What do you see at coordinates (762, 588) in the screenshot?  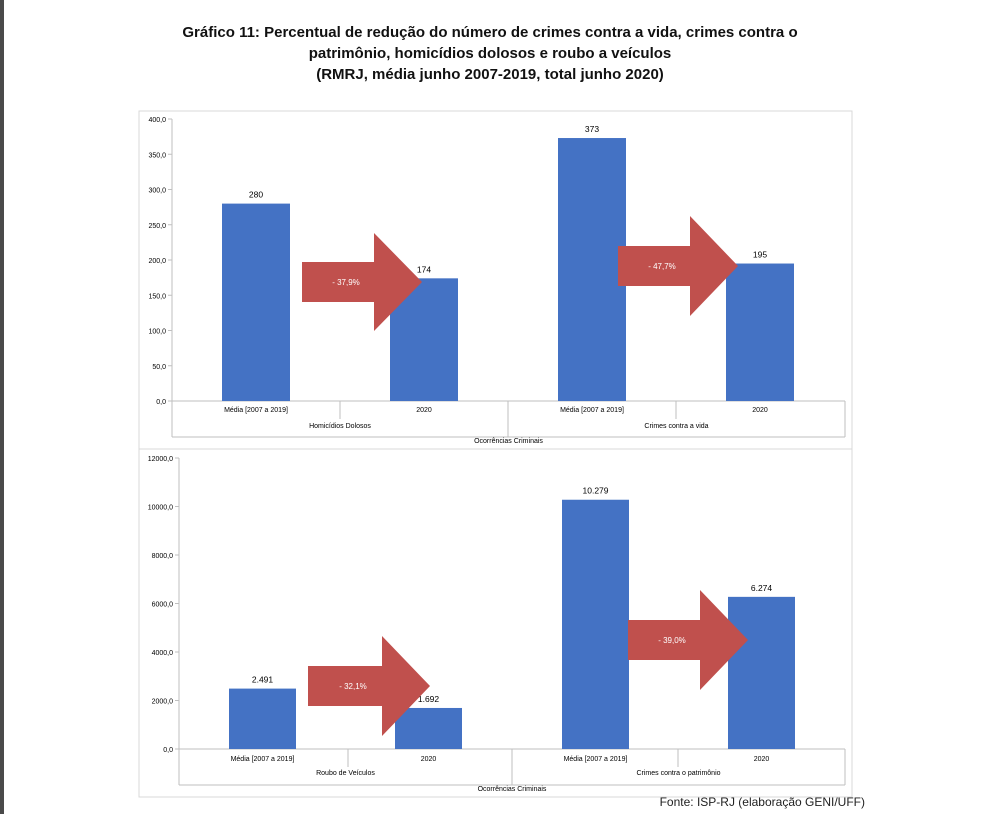 I see `chart-2-bar-value-label: 6.274` at bounding box center [762, 588].